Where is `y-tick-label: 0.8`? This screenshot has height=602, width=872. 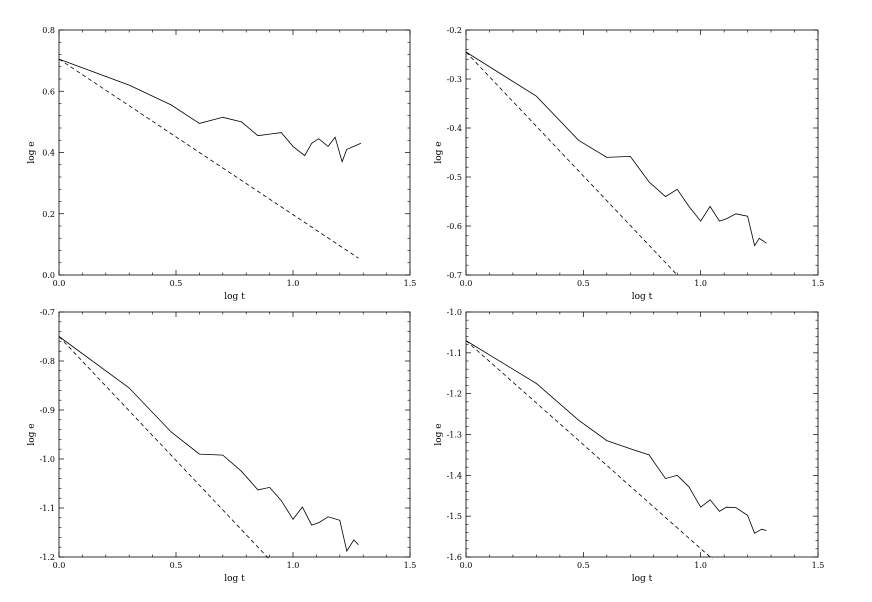 y-tick-label: 0.8 is located at coordinates (48, 30).